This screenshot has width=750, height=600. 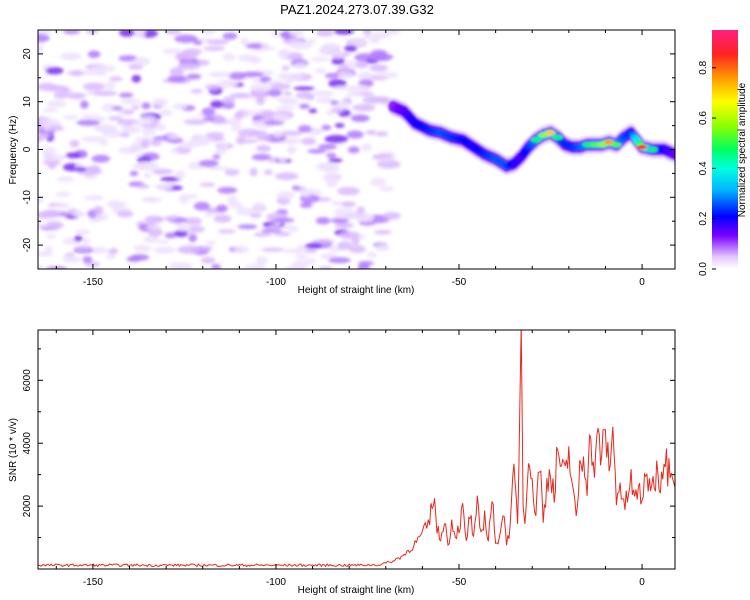 I want to click on x-tick-label: -100, so click(x=276, y=282).